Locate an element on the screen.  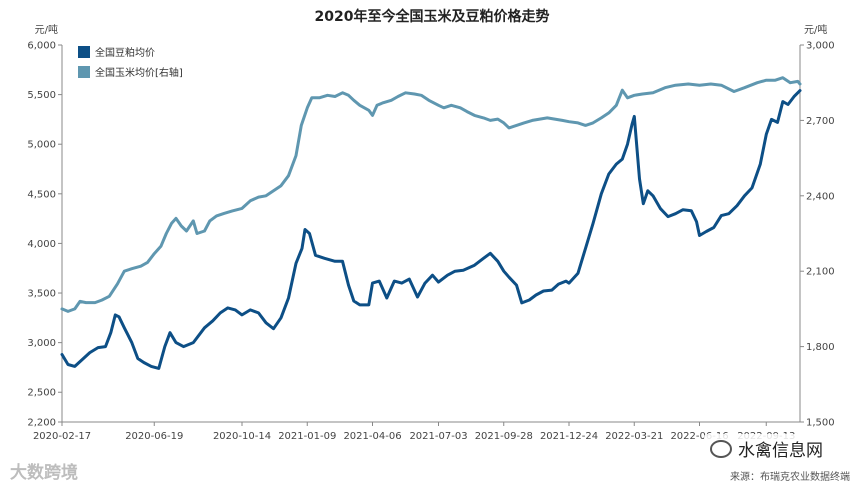
legend-swatch-soymeal is located at coordinates (84, 52).